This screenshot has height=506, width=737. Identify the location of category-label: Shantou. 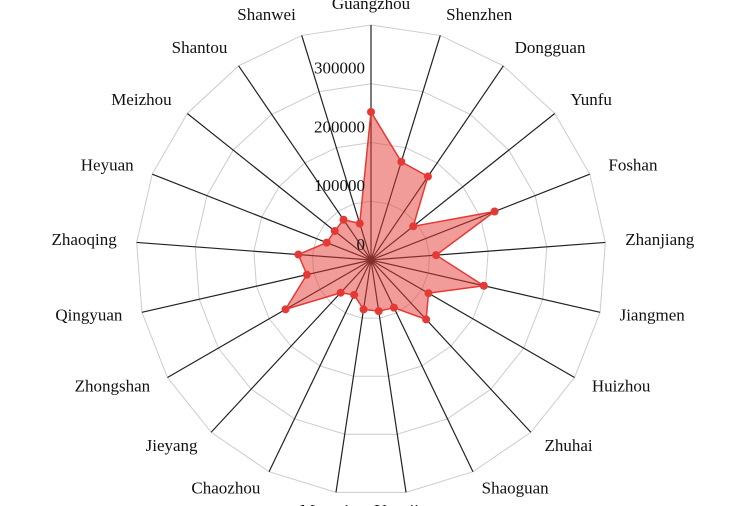
(200, 47).